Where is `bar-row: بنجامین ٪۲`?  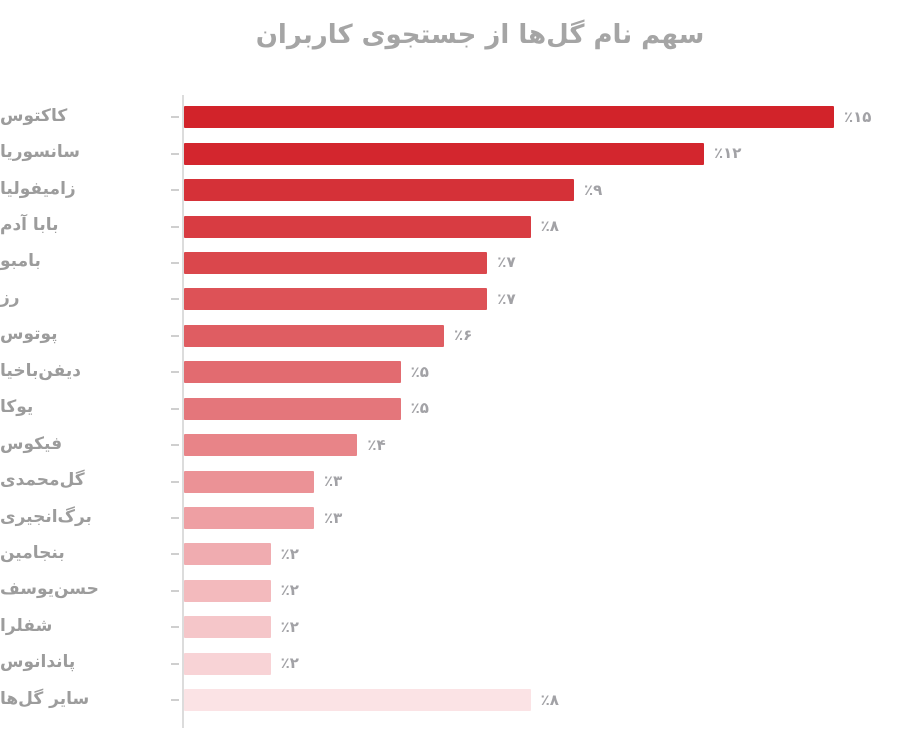 bar-row: بنجامین ٪۲ is located at coordinates (450, 554).